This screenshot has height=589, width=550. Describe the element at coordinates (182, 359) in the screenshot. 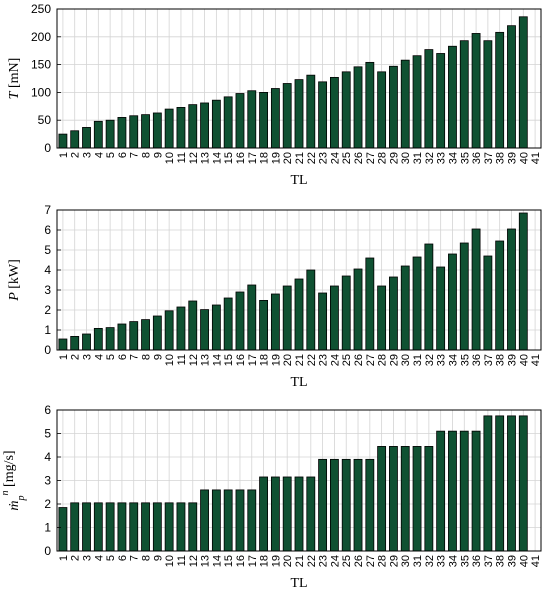

I see `x-tick-label: 11` at that location.